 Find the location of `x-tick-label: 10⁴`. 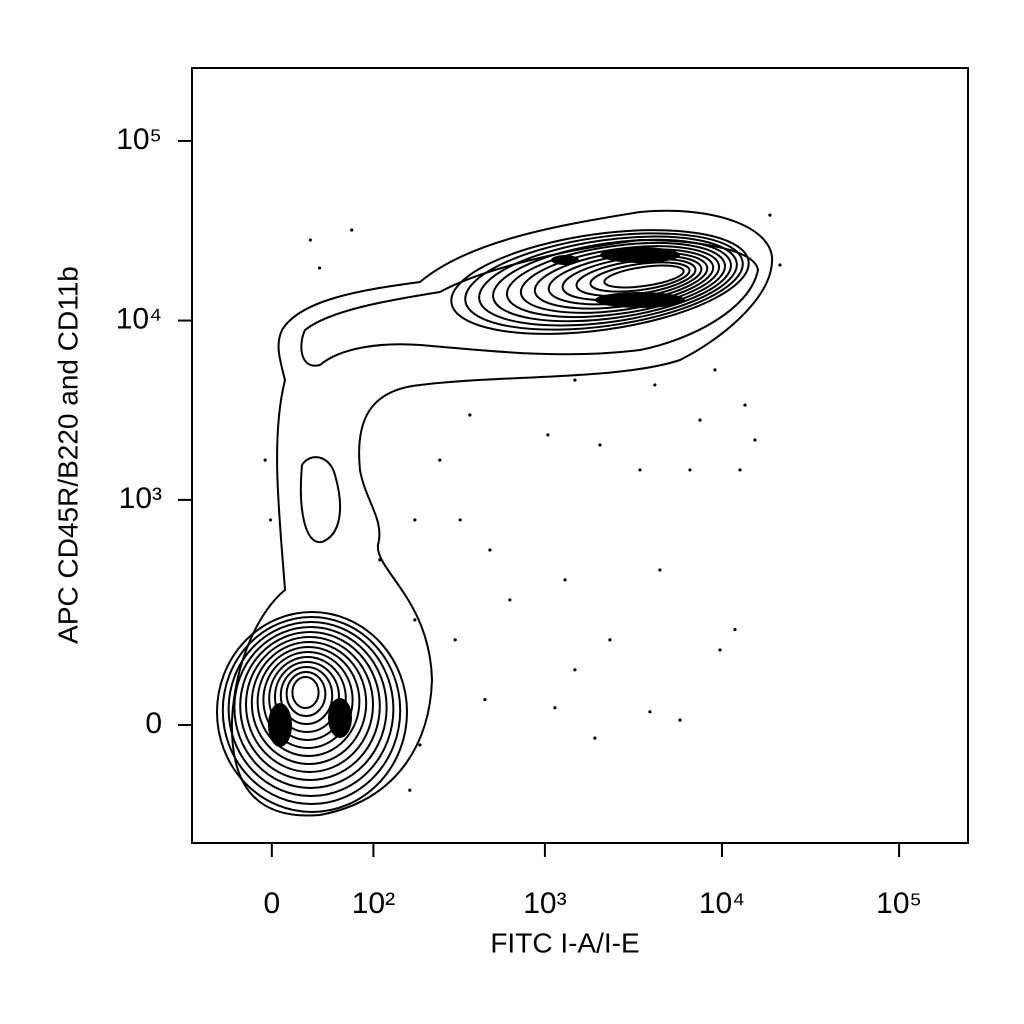

x-tick-label: 10⁴ is located at coordinates (722, 903).